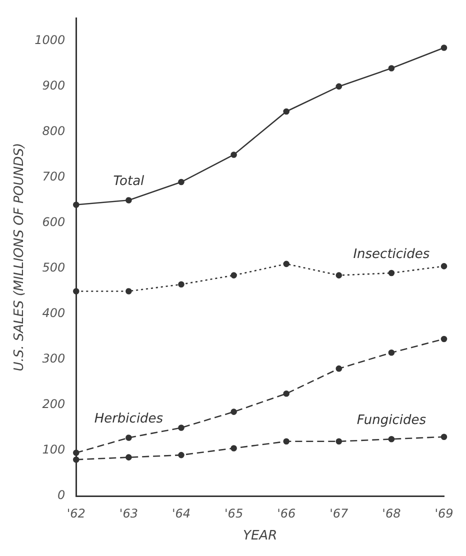  Describe the element at coordinates (54, 449) in the screenshot. I see `y-tick-label: 100` at that location.